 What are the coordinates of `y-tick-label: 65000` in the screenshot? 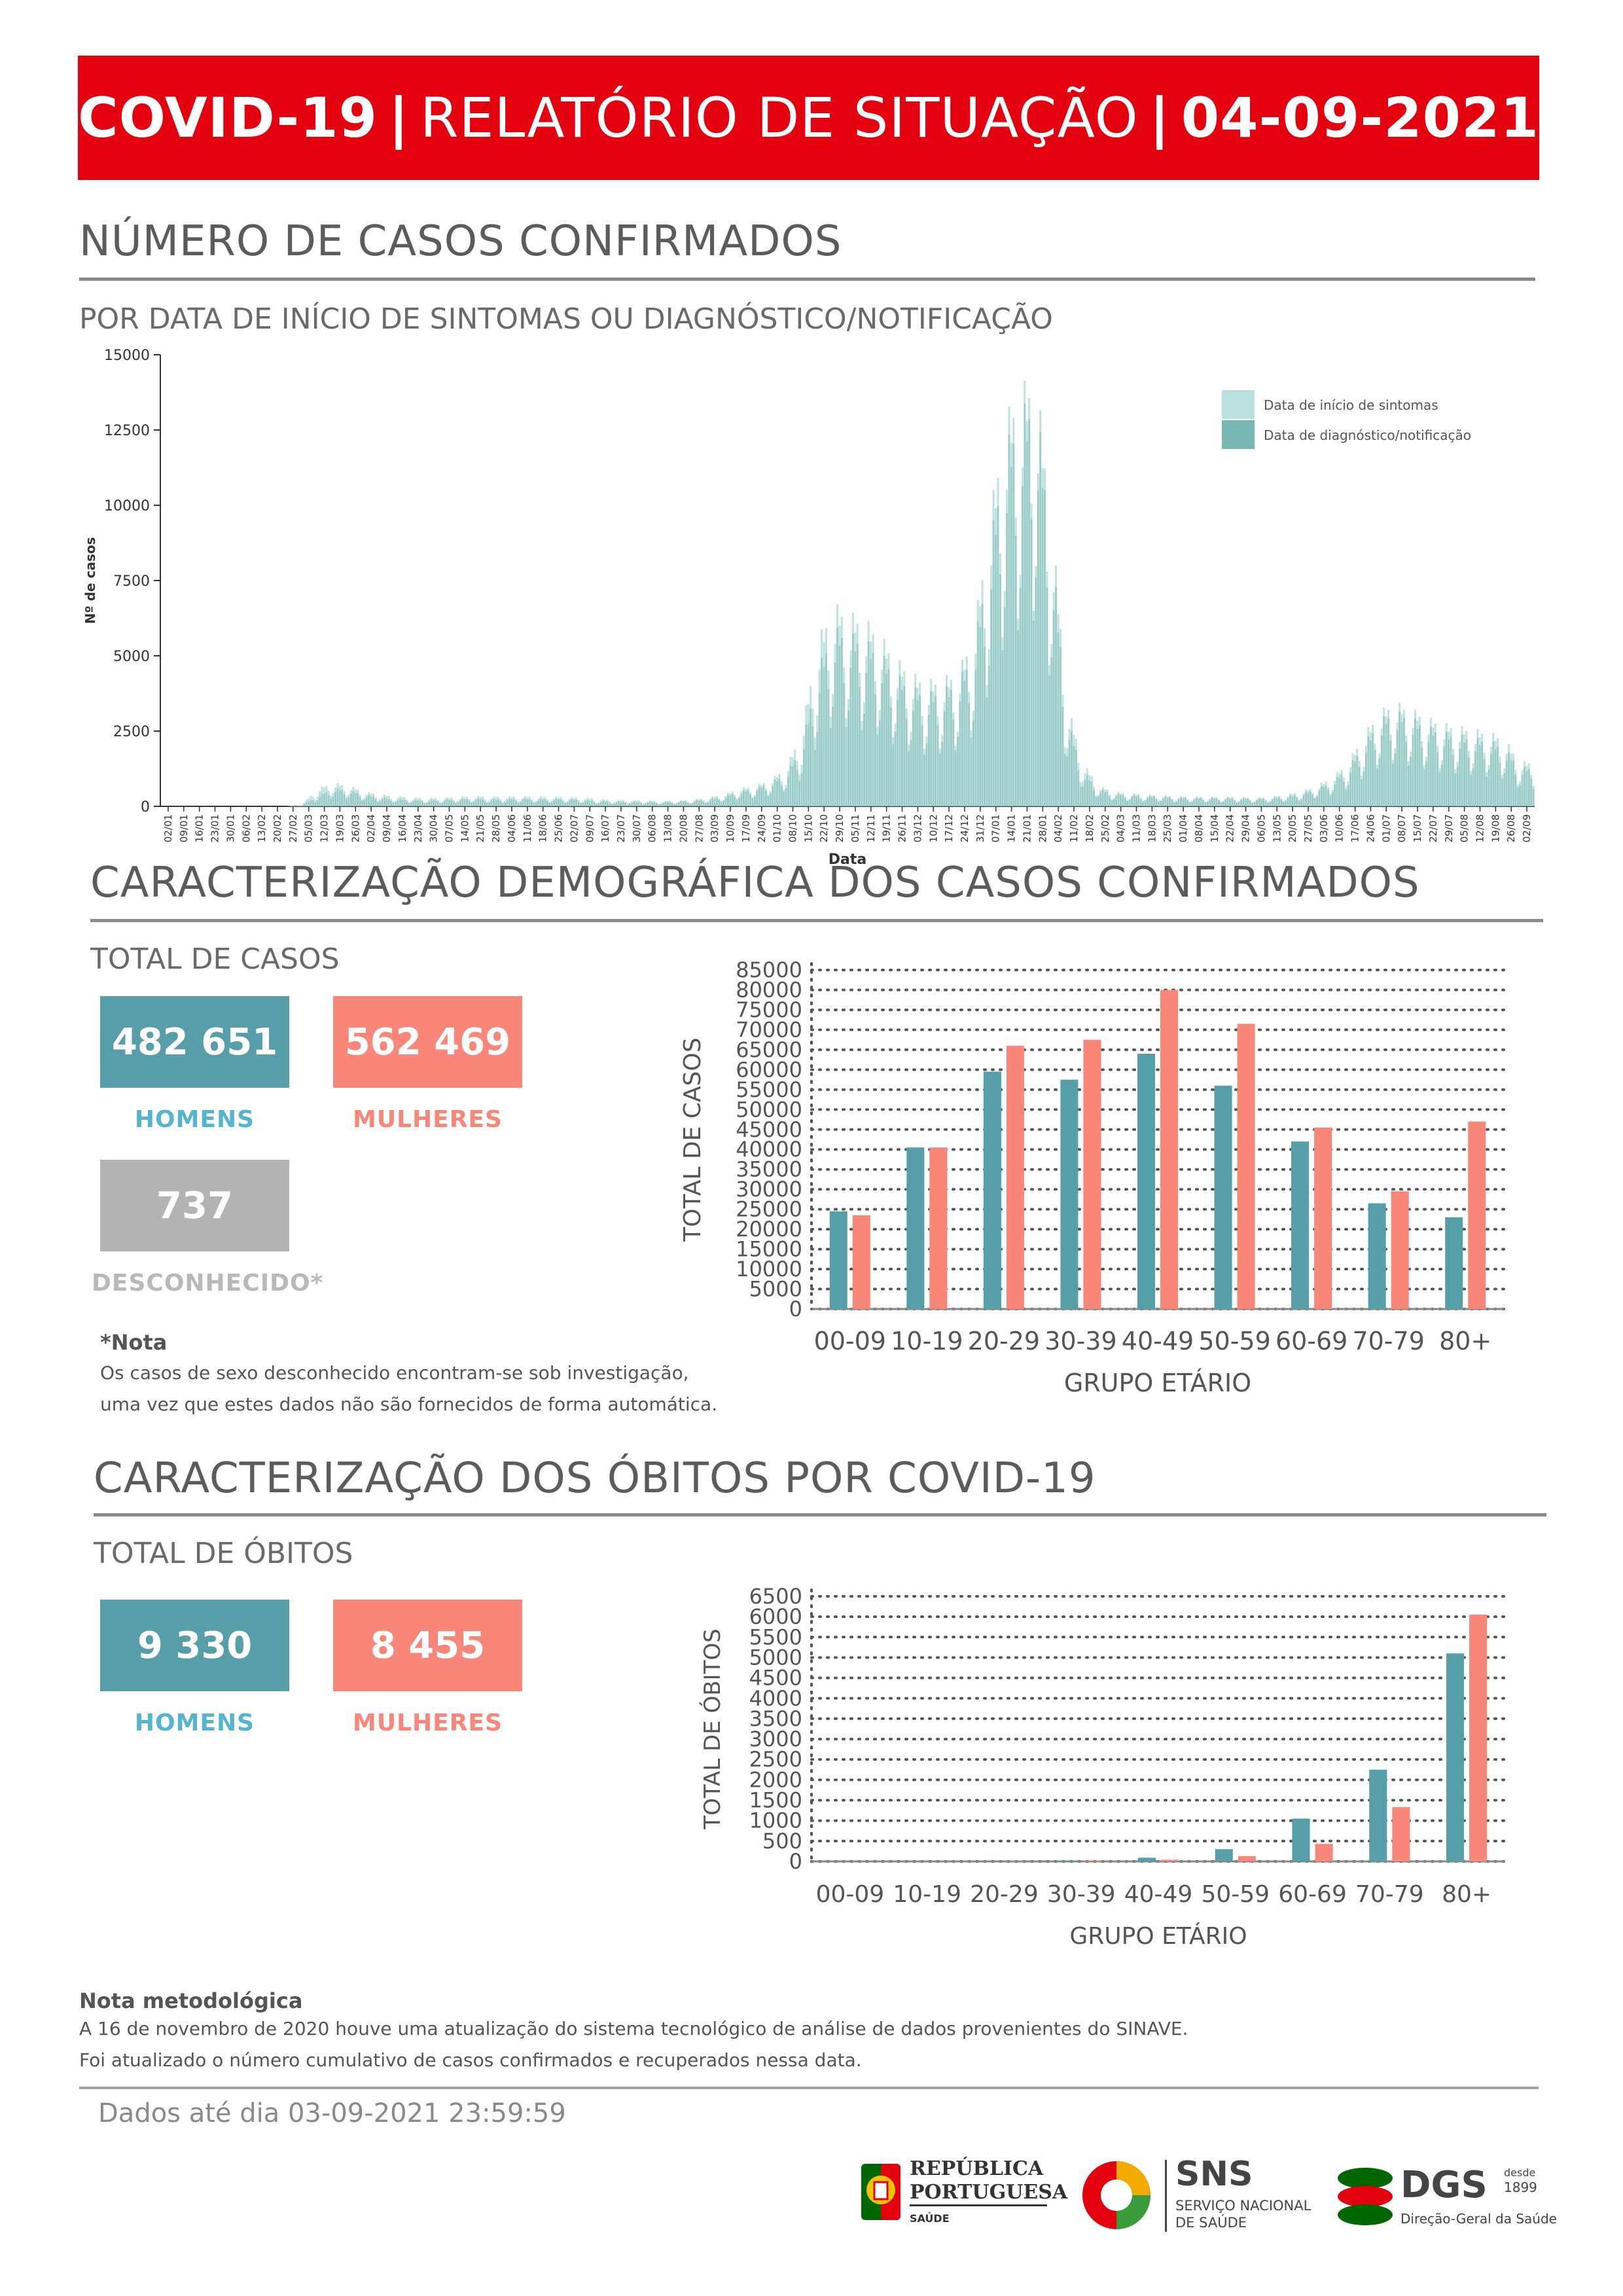 It's located at (769, 1049).